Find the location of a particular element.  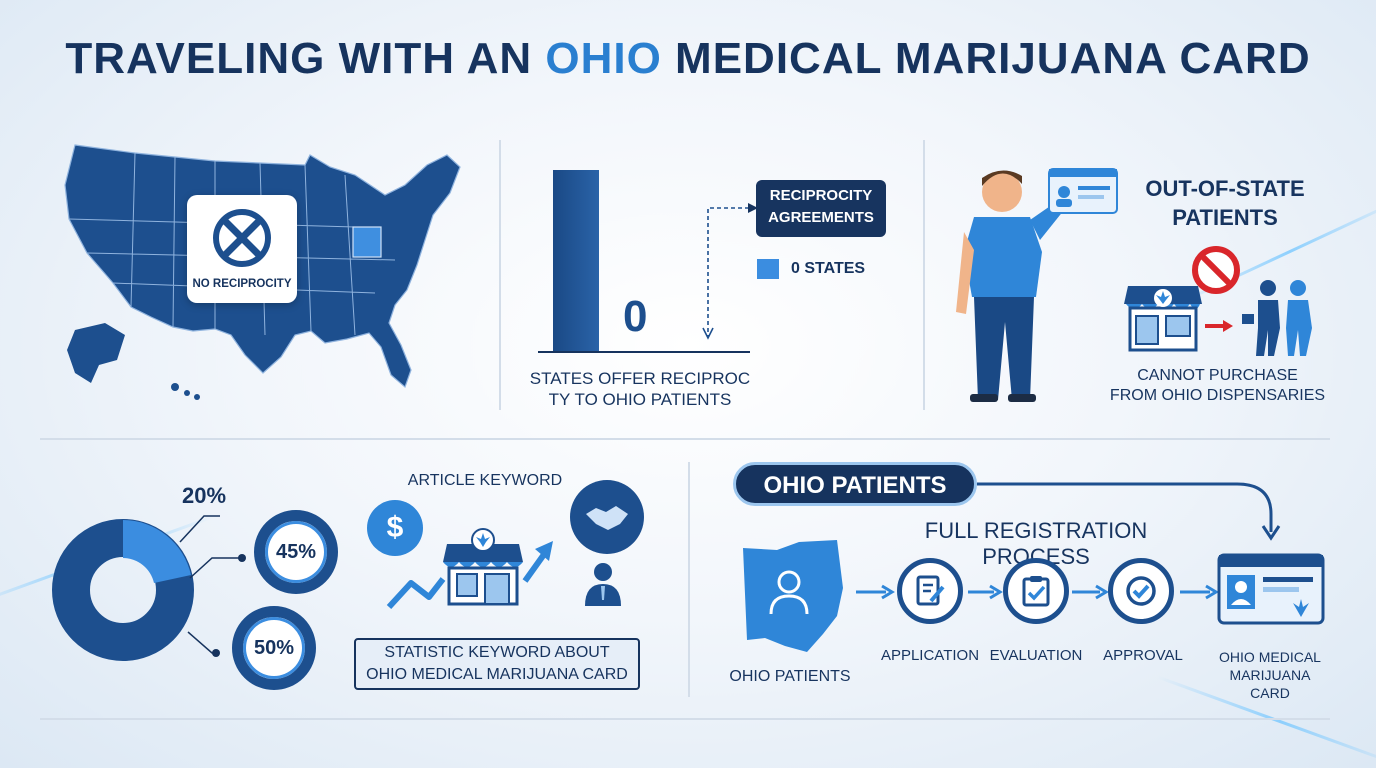

legend-label: 0 STATES is located at coordinates (828, 268).